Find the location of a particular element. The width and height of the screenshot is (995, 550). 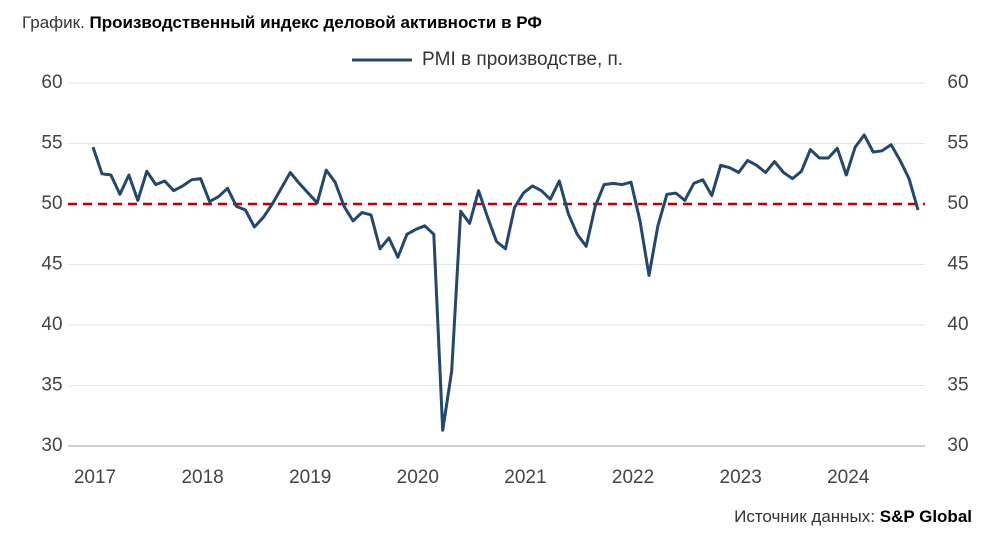

x-tick-label: 2024 is located at coordinates (848, 477).